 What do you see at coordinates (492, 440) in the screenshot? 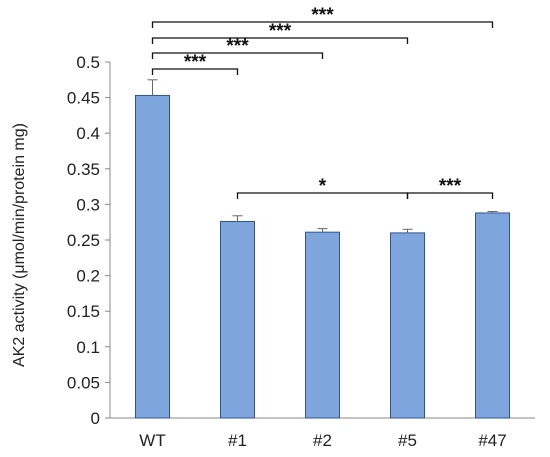
I see `x-tick-label: #47` at bounding box center [492, 440].